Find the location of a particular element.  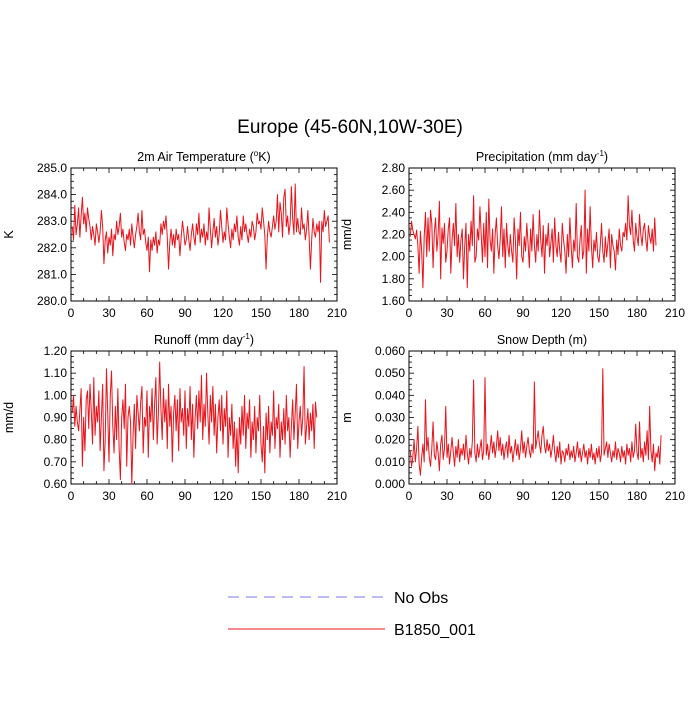

snow-xtick-label: 180 is located at coordinates (637, 496).